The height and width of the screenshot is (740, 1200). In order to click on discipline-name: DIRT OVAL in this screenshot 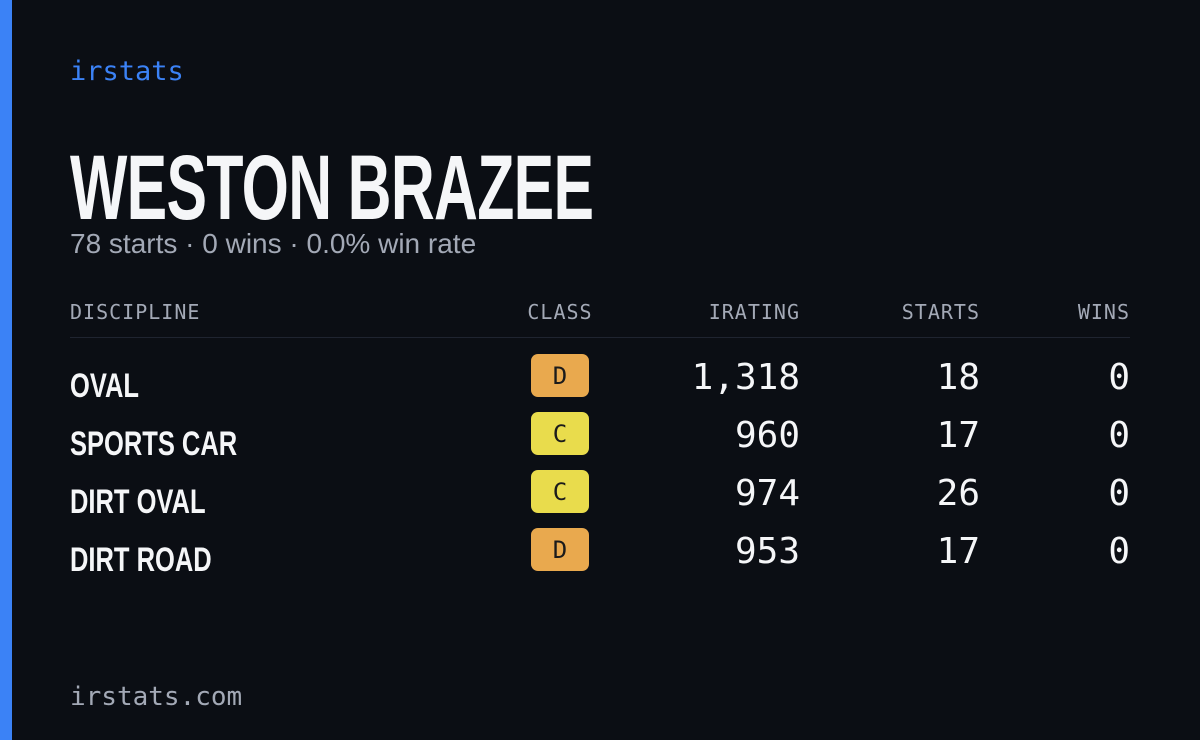, I will do `click(138, 502)`.